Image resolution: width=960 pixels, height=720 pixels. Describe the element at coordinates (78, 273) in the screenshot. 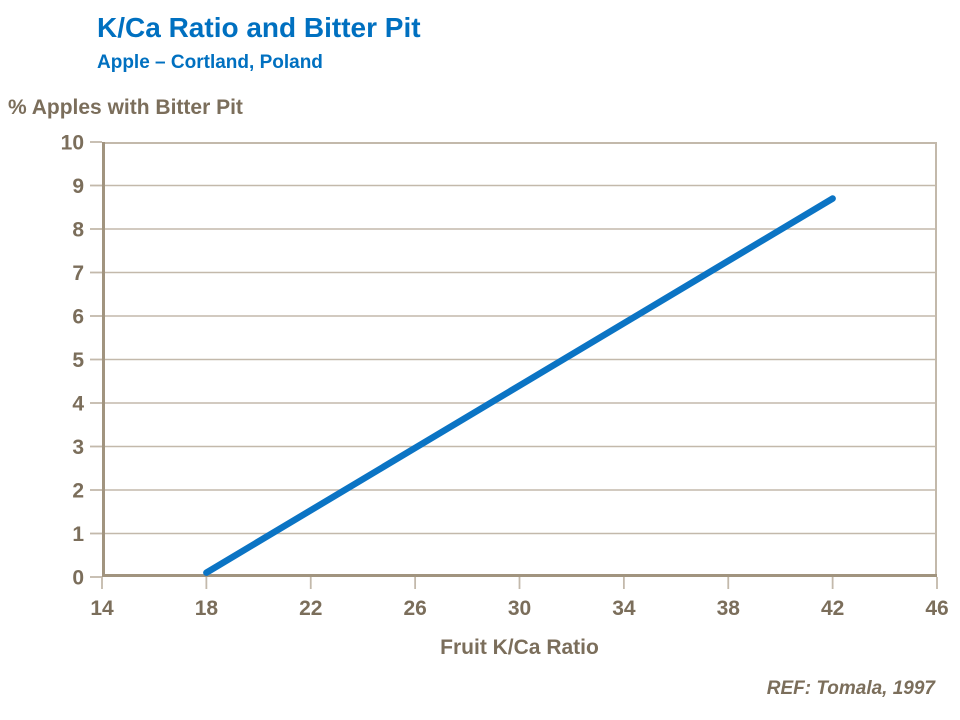

I see `y-tick-label: 7` at that location.